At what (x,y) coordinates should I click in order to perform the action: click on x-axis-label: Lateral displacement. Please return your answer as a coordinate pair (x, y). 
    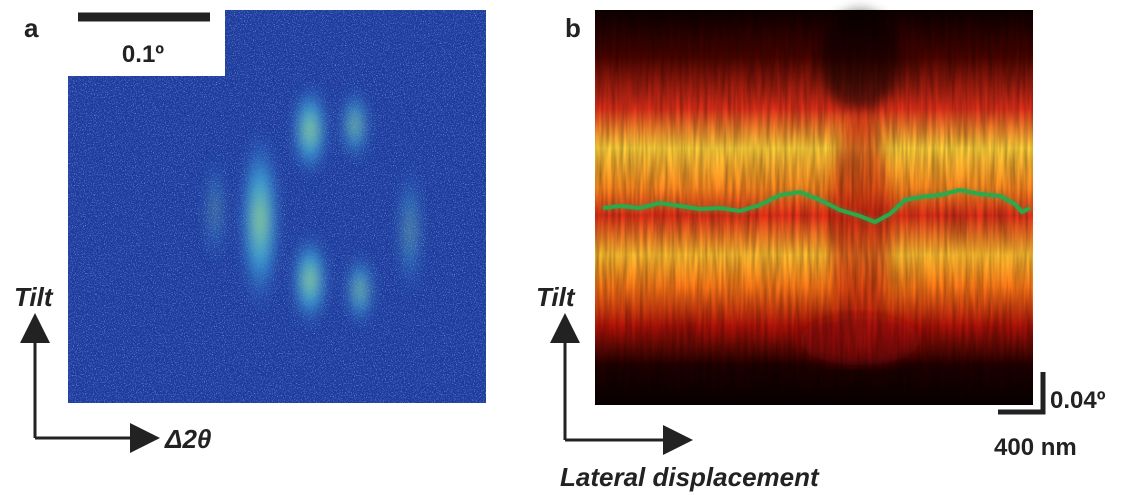
    Looking at the image, I should click on (690, 477).